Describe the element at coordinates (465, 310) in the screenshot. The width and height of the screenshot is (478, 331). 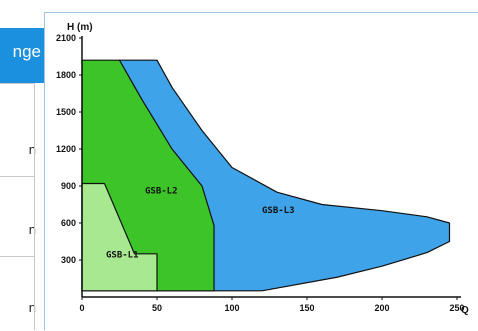
I see `x-axis-label: Q` at that location.